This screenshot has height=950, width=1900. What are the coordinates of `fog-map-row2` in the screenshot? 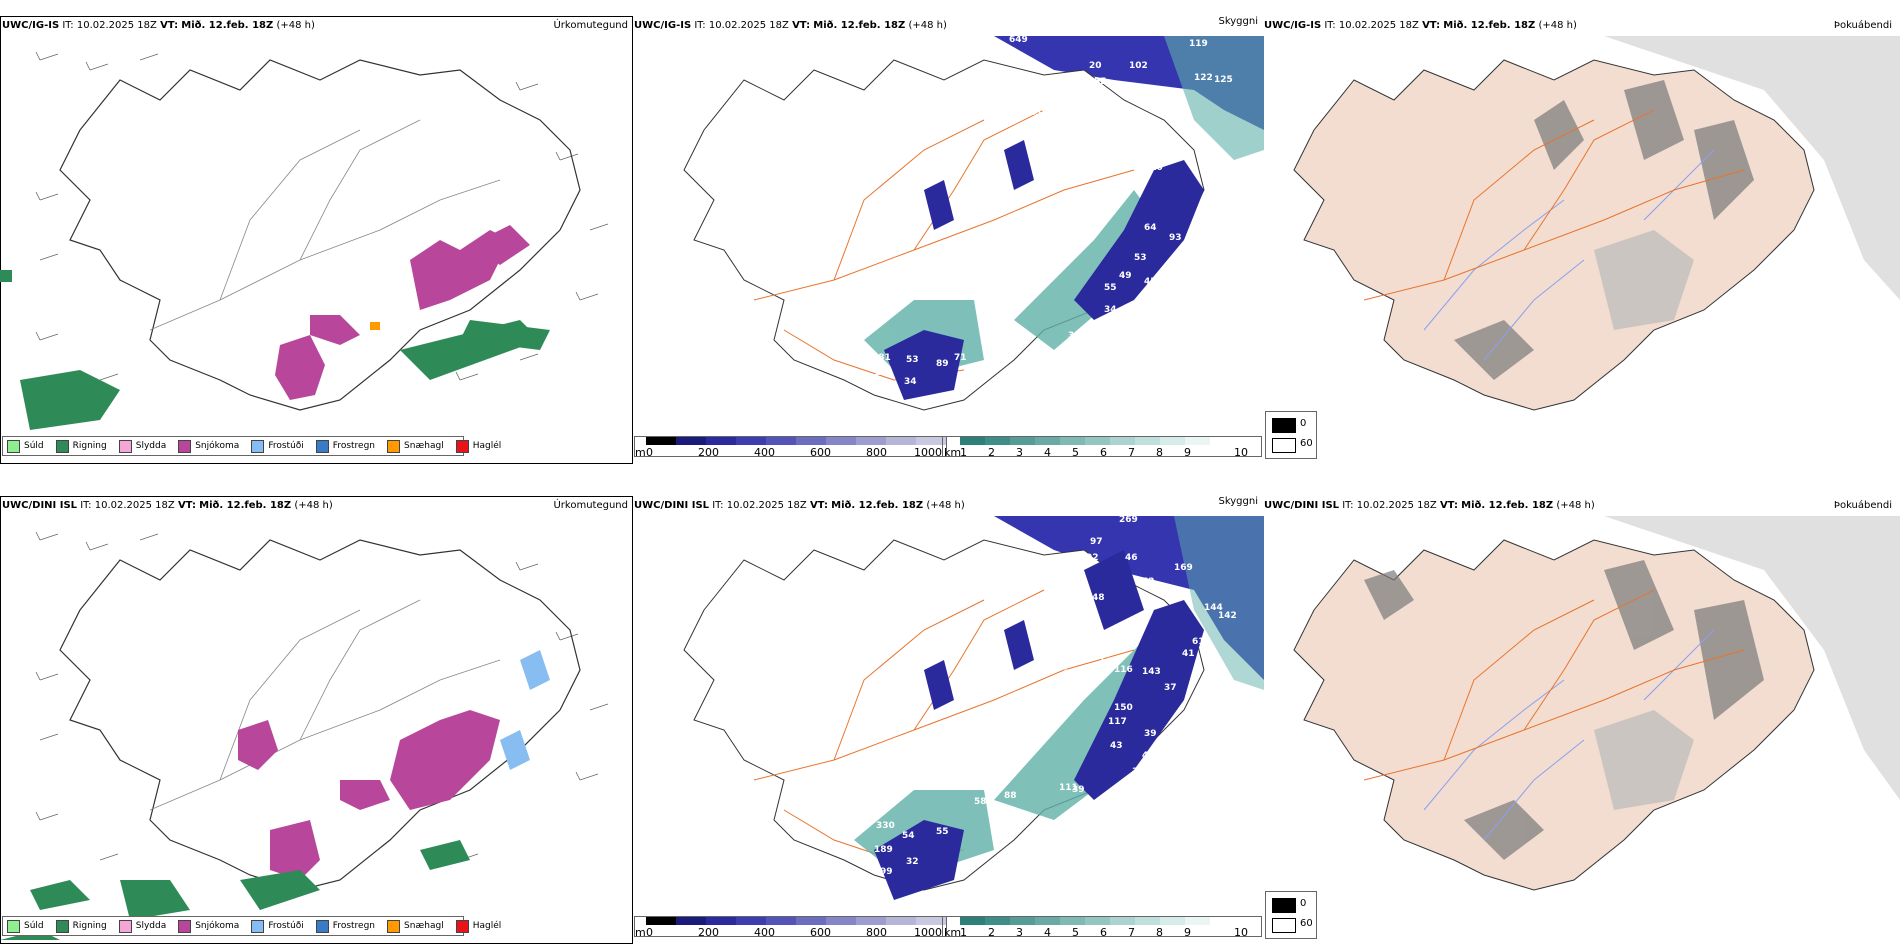 It's located at (1596, 703).